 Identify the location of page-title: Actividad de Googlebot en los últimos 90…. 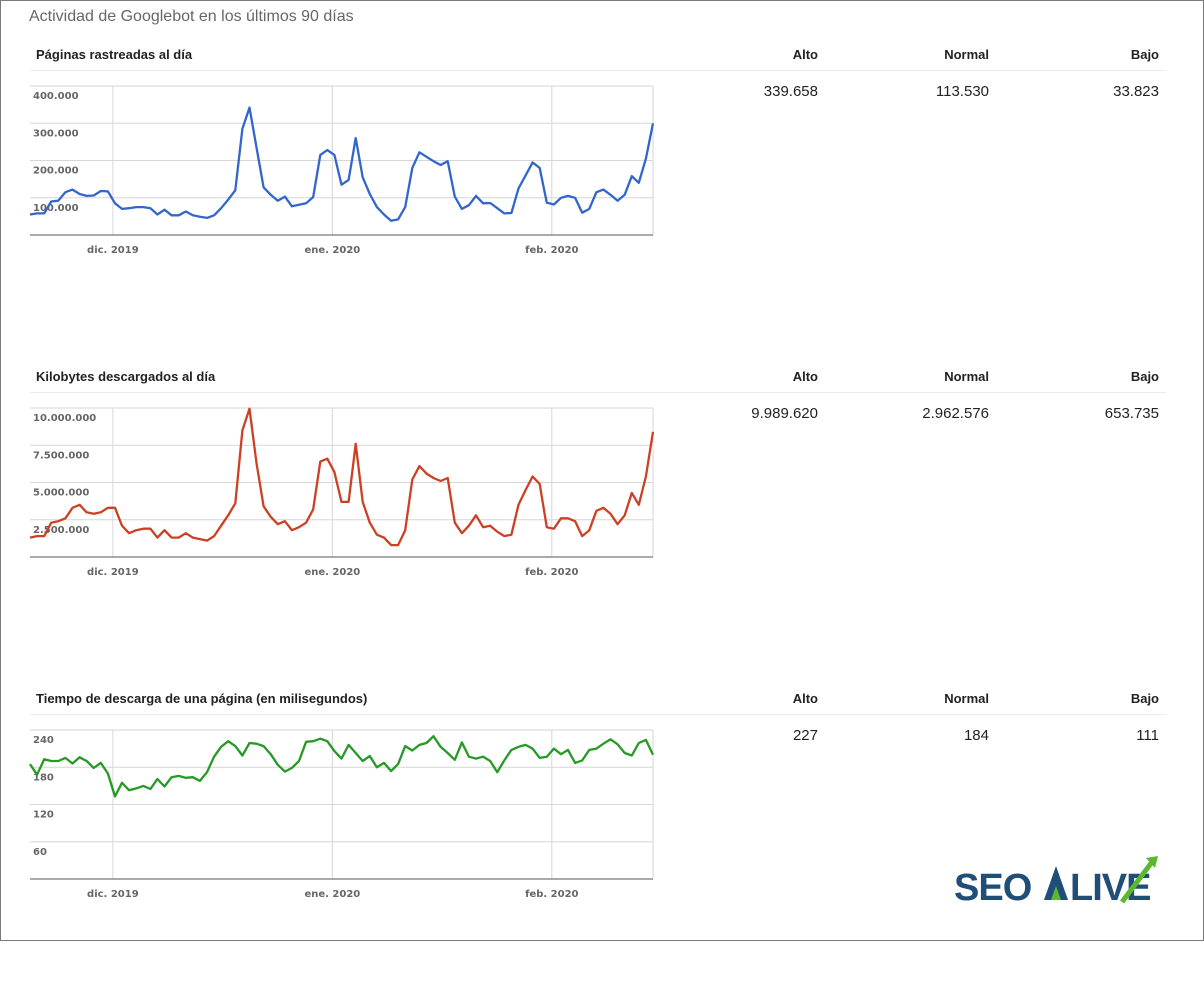
(191, 16).